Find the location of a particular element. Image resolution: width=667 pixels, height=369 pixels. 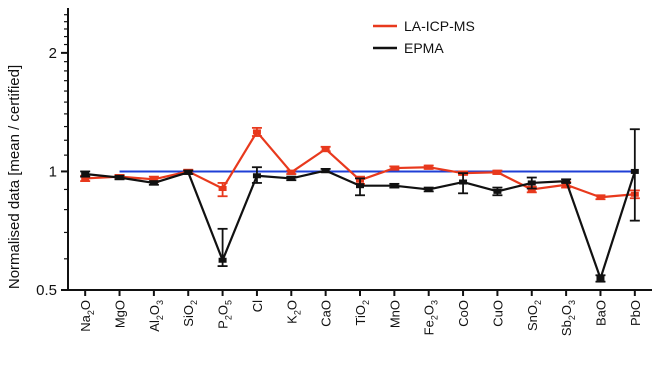

y-tick-label: 0.5 is located at coordinates (46, 290).